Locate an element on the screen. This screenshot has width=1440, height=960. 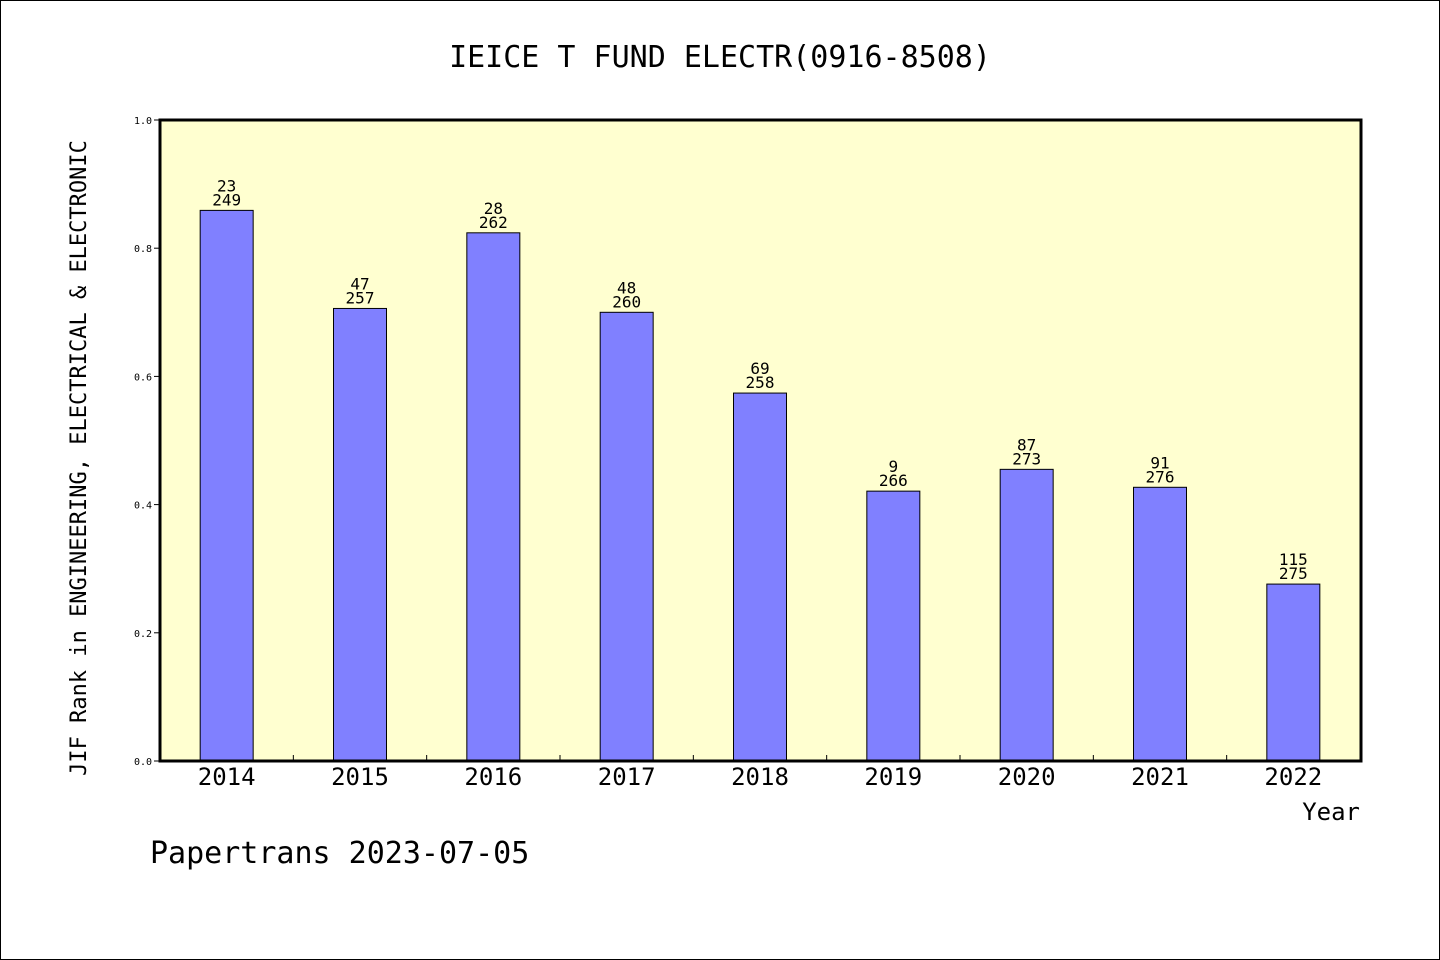
bar-2015 is located at coordinates (360, 534).